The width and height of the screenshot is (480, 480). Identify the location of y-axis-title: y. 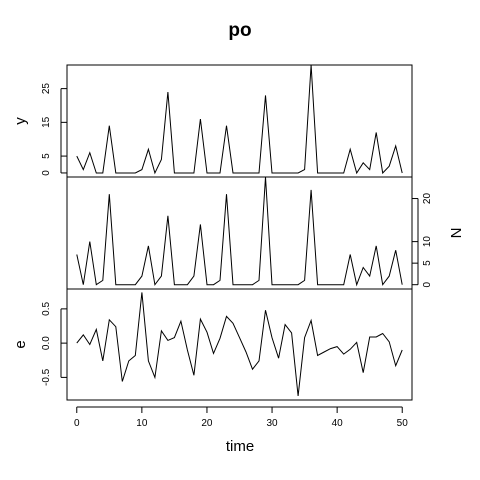
(20, 121).